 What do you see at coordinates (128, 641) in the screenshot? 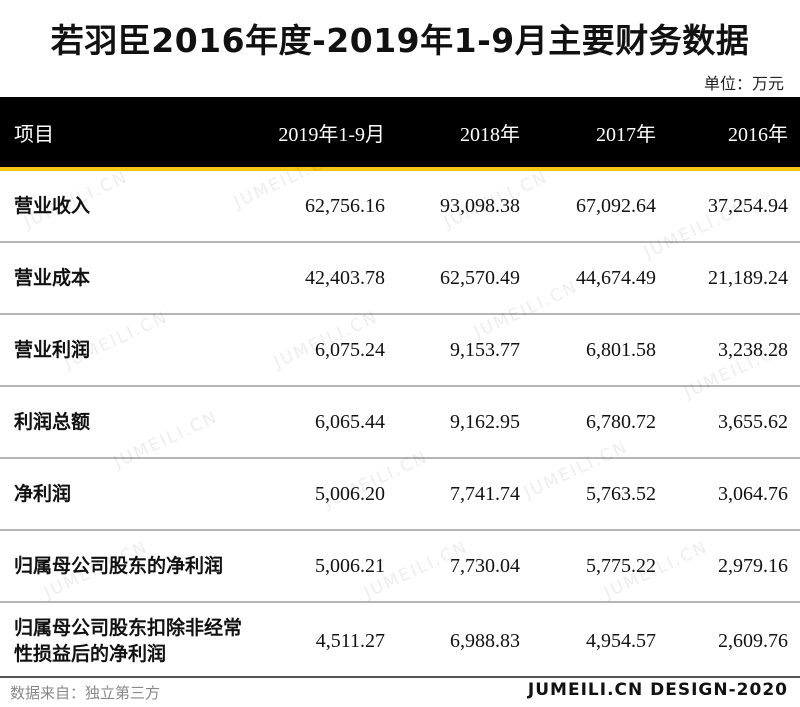
I see `row-label: 归属母公司股东扣除非经常性损益后的净利润` at bounding box center [128, 641].